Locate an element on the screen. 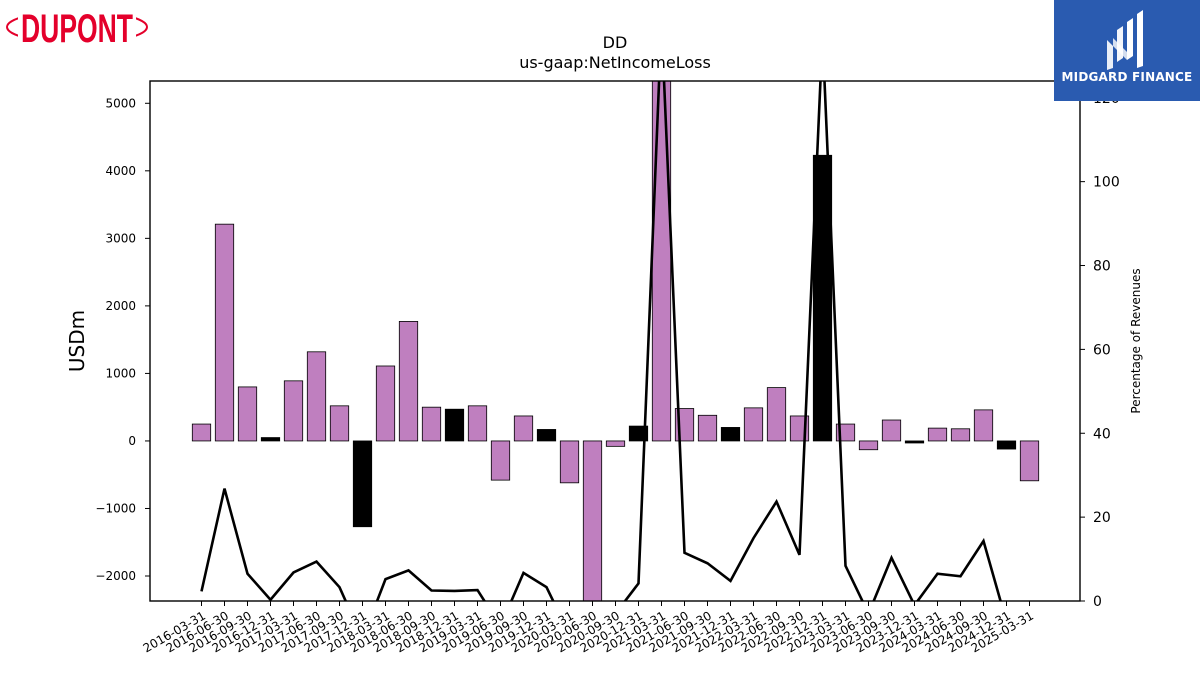 The height and width of the screenshot is (675, 1200). dupont-wordmark: DUPONT is located at coordinates (77, 28).